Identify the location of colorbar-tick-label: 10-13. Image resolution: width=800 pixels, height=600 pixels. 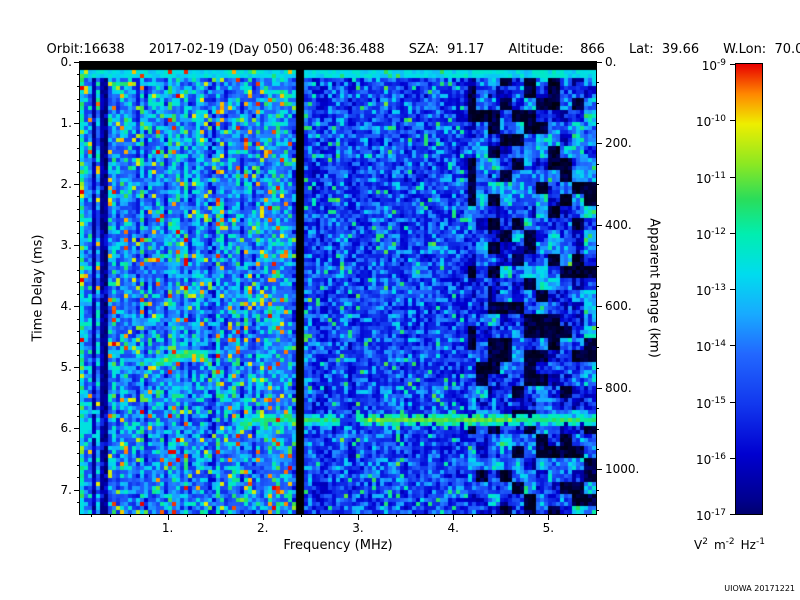
(699, 290).